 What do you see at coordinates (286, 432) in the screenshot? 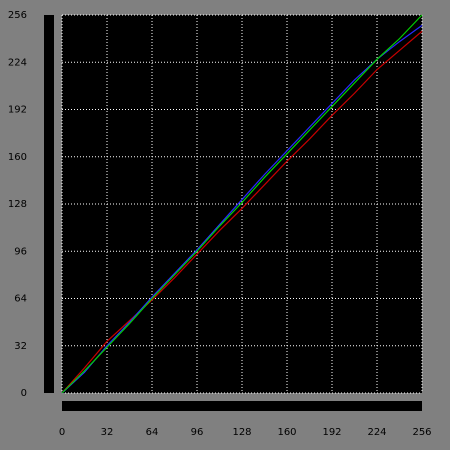
I see `x-tick-label: 160` at bounding box center [286, 432].